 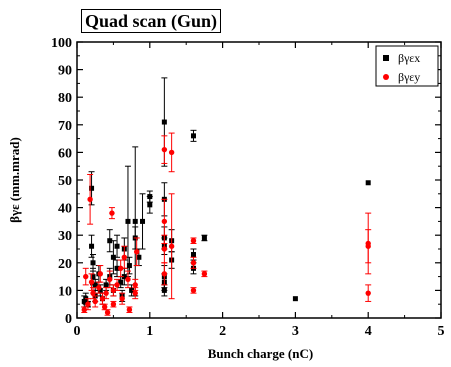 What do you see at coordinates (409, 77) in the screenshot?
I see `legend-label: βγεy` at bounding box center [409, 77].